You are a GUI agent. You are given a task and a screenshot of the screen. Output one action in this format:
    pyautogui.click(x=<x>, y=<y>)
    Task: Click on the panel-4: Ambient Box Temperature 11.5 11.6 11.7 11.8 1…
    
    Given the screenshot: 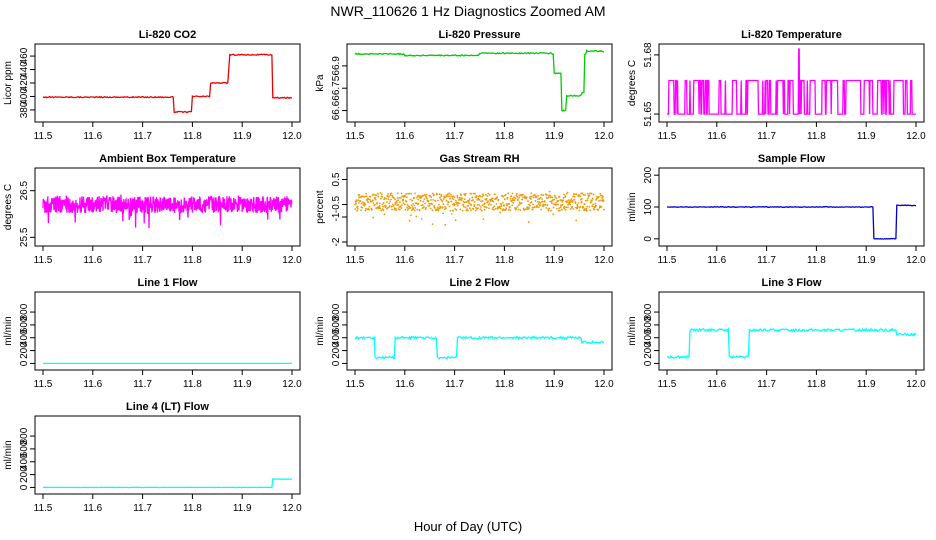 What is the action you would take?
    pyautogui.click(x=152, y=209)
    